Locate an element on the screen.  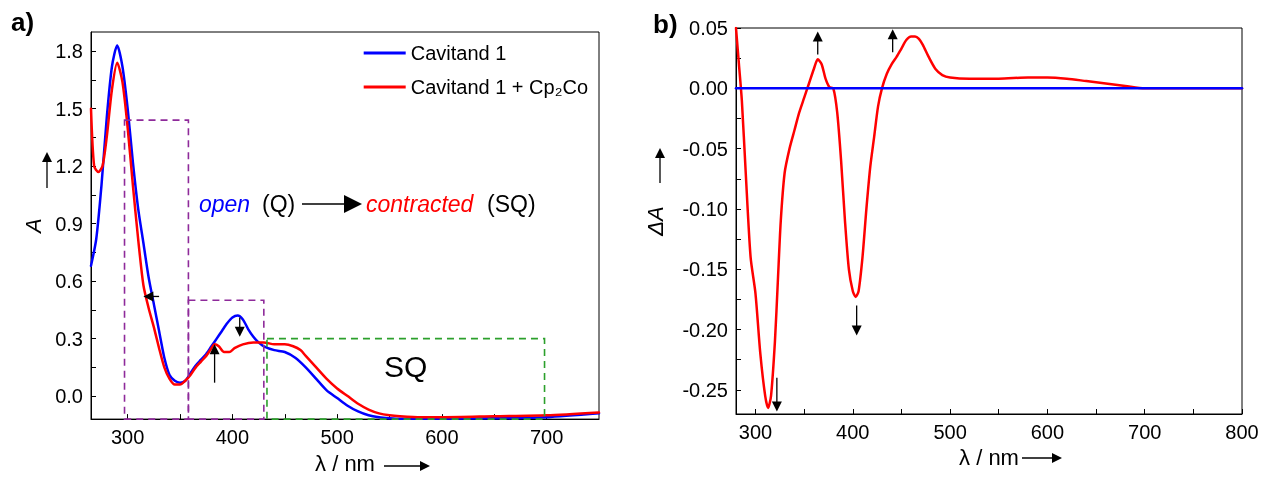
y-tick-label: 1.5 is located at coordinates (69, 108).